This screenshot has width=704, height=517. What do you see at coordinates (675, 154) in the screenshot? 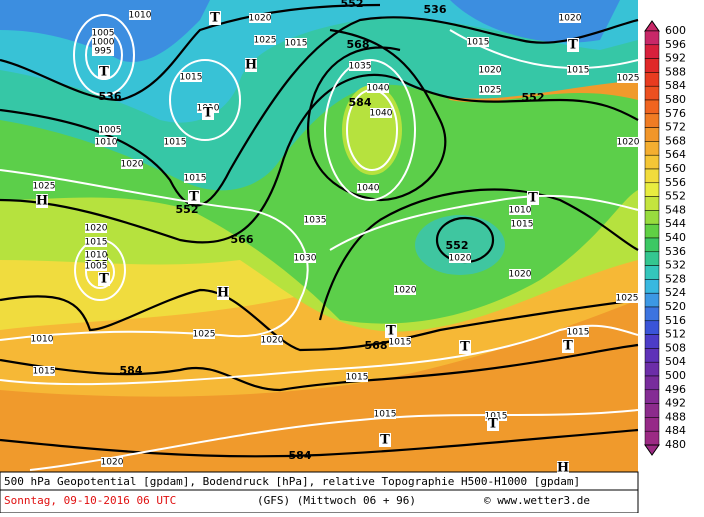
I see `colorbar-label: 564` at bounding box center [675, 154].